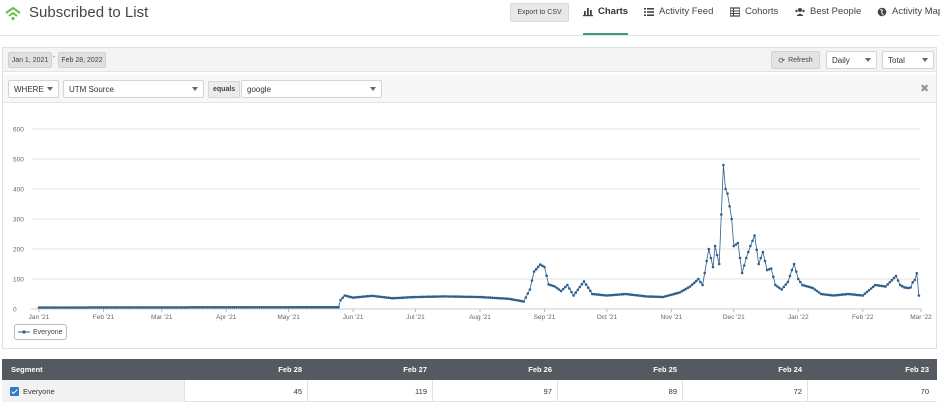  I want to click on where-select: WHERE, so click(33, 89).